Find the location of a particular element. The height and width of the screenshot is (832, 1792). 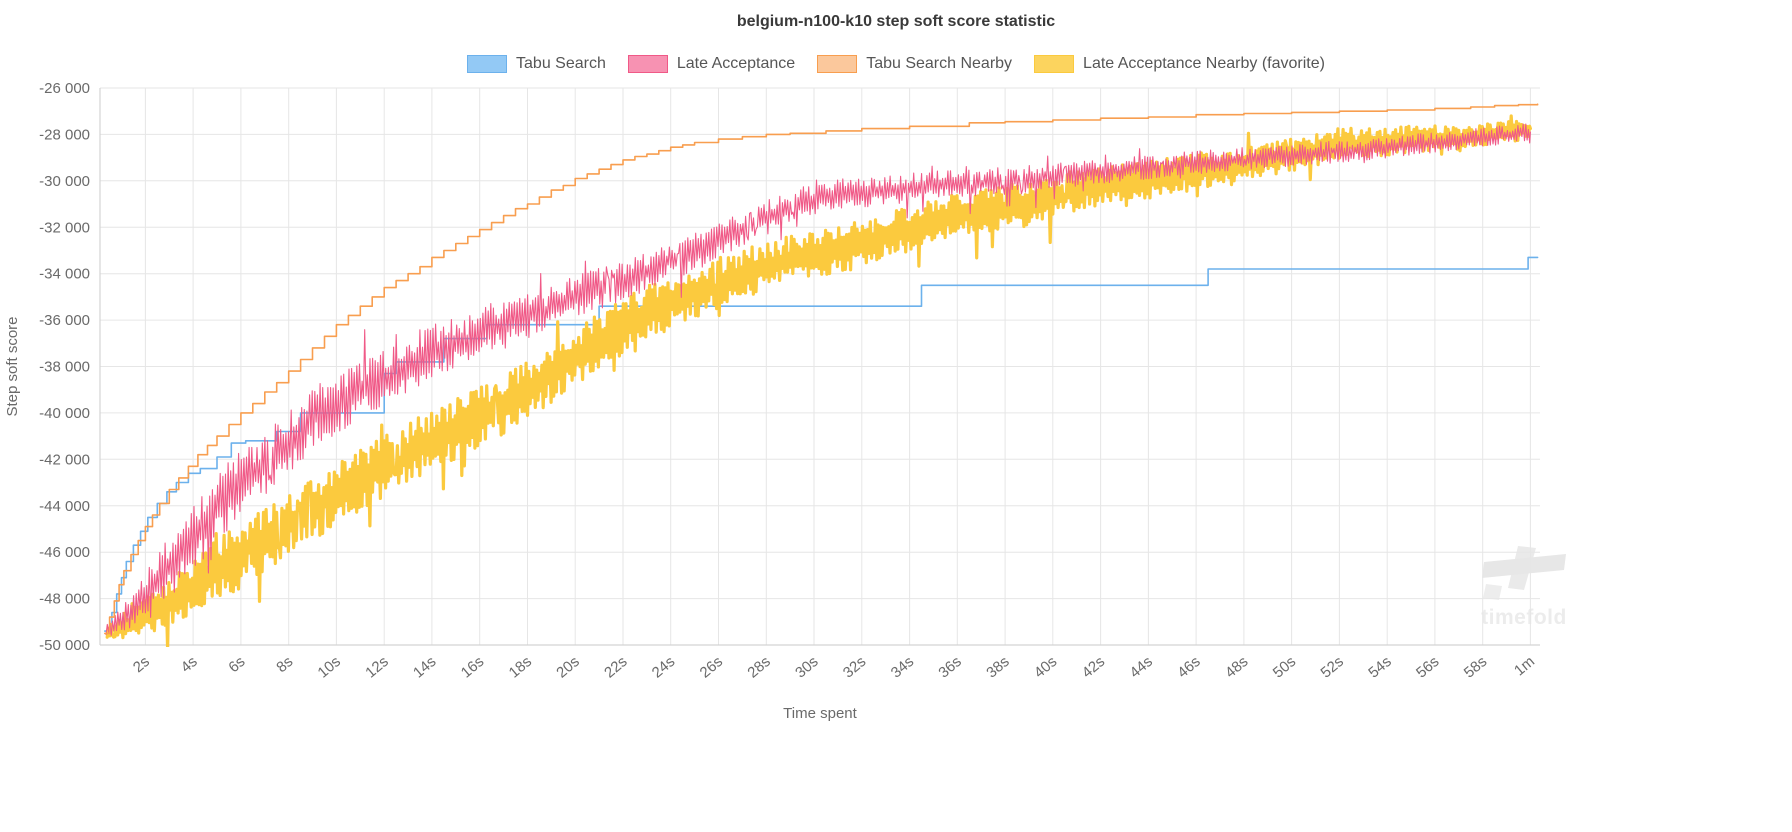

x-tick-label: 26s is located at coordinates (711, 667).